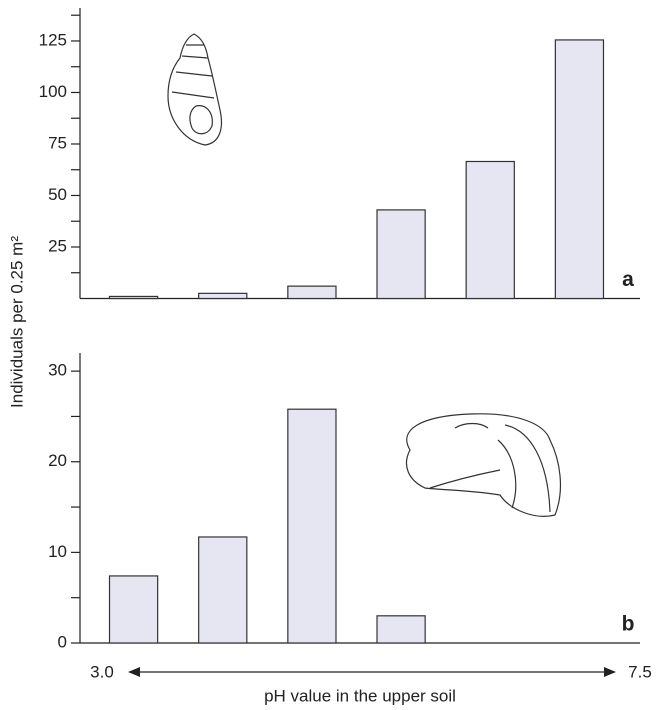  I want to click on y-tick-label: 20, so click(57, 460).